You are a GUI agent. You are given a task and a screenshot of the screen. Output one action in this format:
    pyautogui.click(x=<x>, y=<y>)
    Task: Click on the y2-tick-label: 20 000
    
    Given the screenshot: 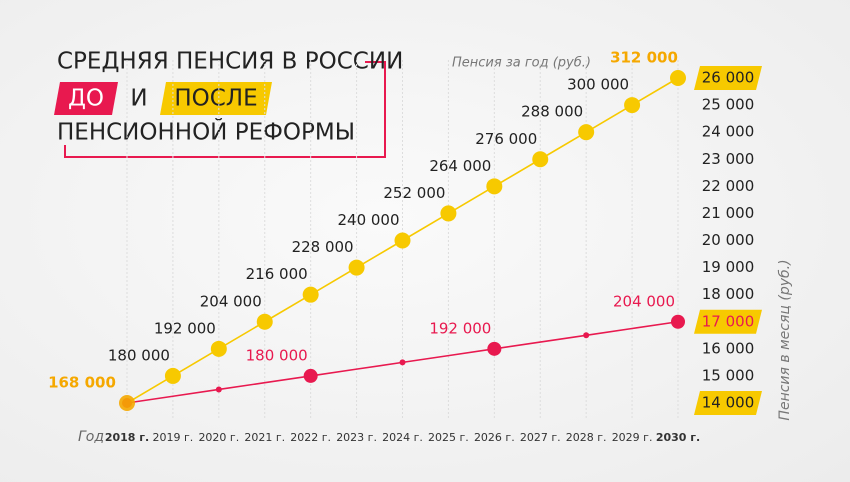 What is the action you would take?
    pyautogui.click(x=728, y=240)
    